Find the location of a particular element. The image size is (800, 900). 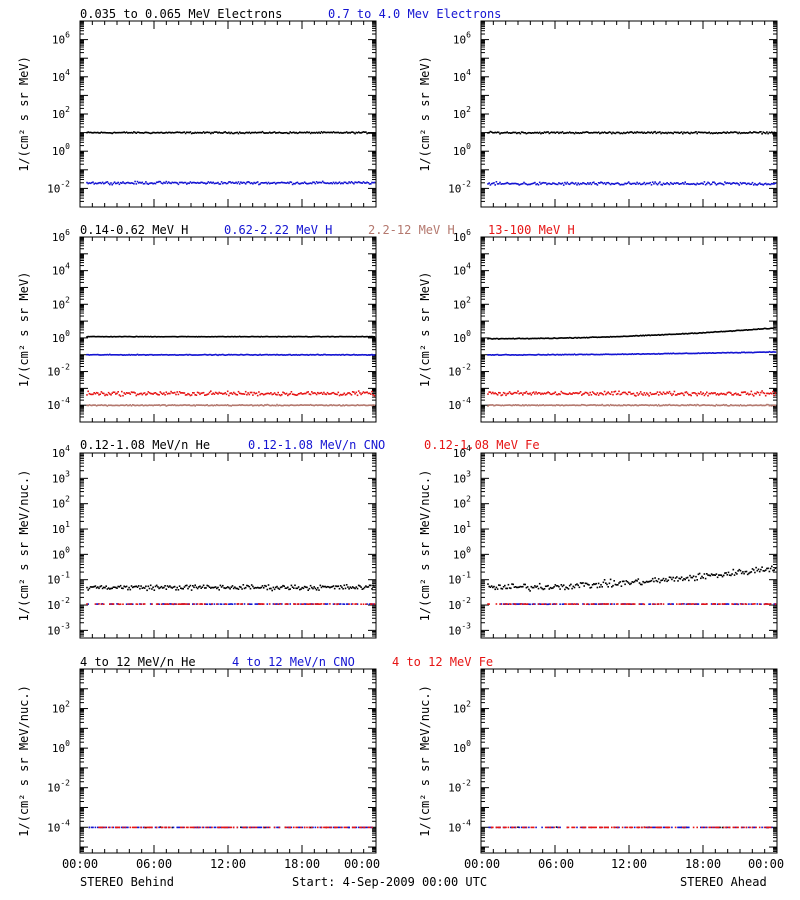

series-layer is located at coordinates (632, 367).